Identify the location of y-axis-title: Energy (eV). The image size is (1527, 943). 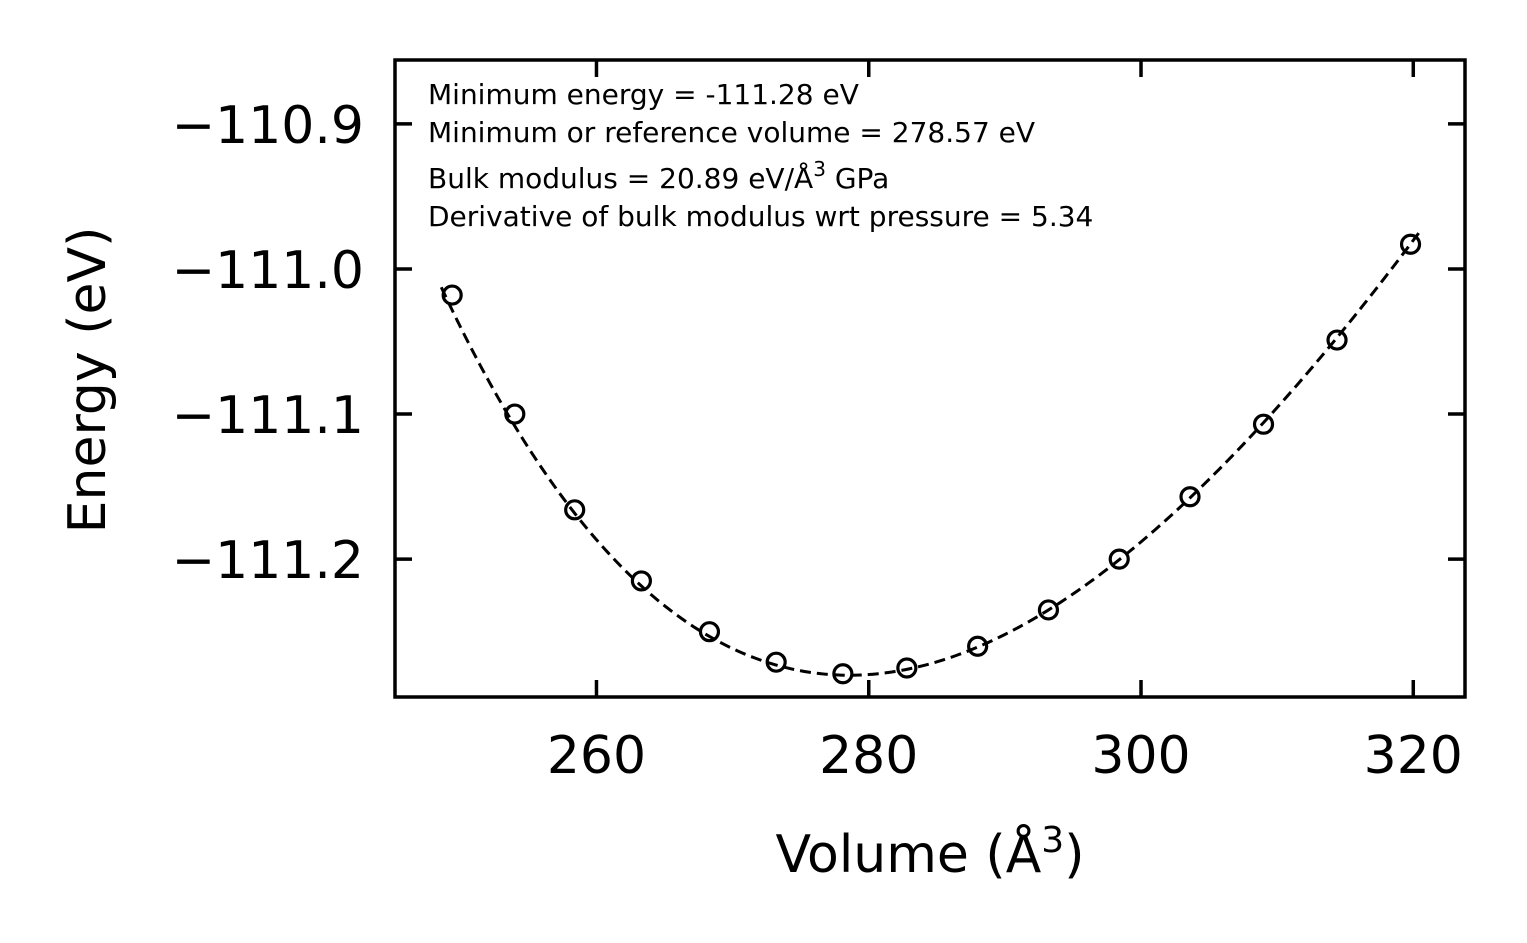
(88, 380).